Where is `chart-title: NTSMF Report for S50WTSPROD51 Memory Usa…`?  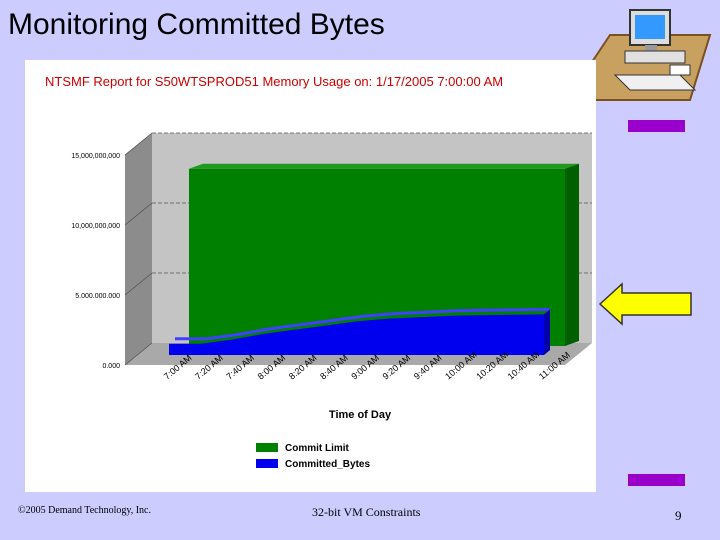 chart-title: NTSMF Report for S50WTSPROD51 Memory Usa… is located at coordinates (274, 81).